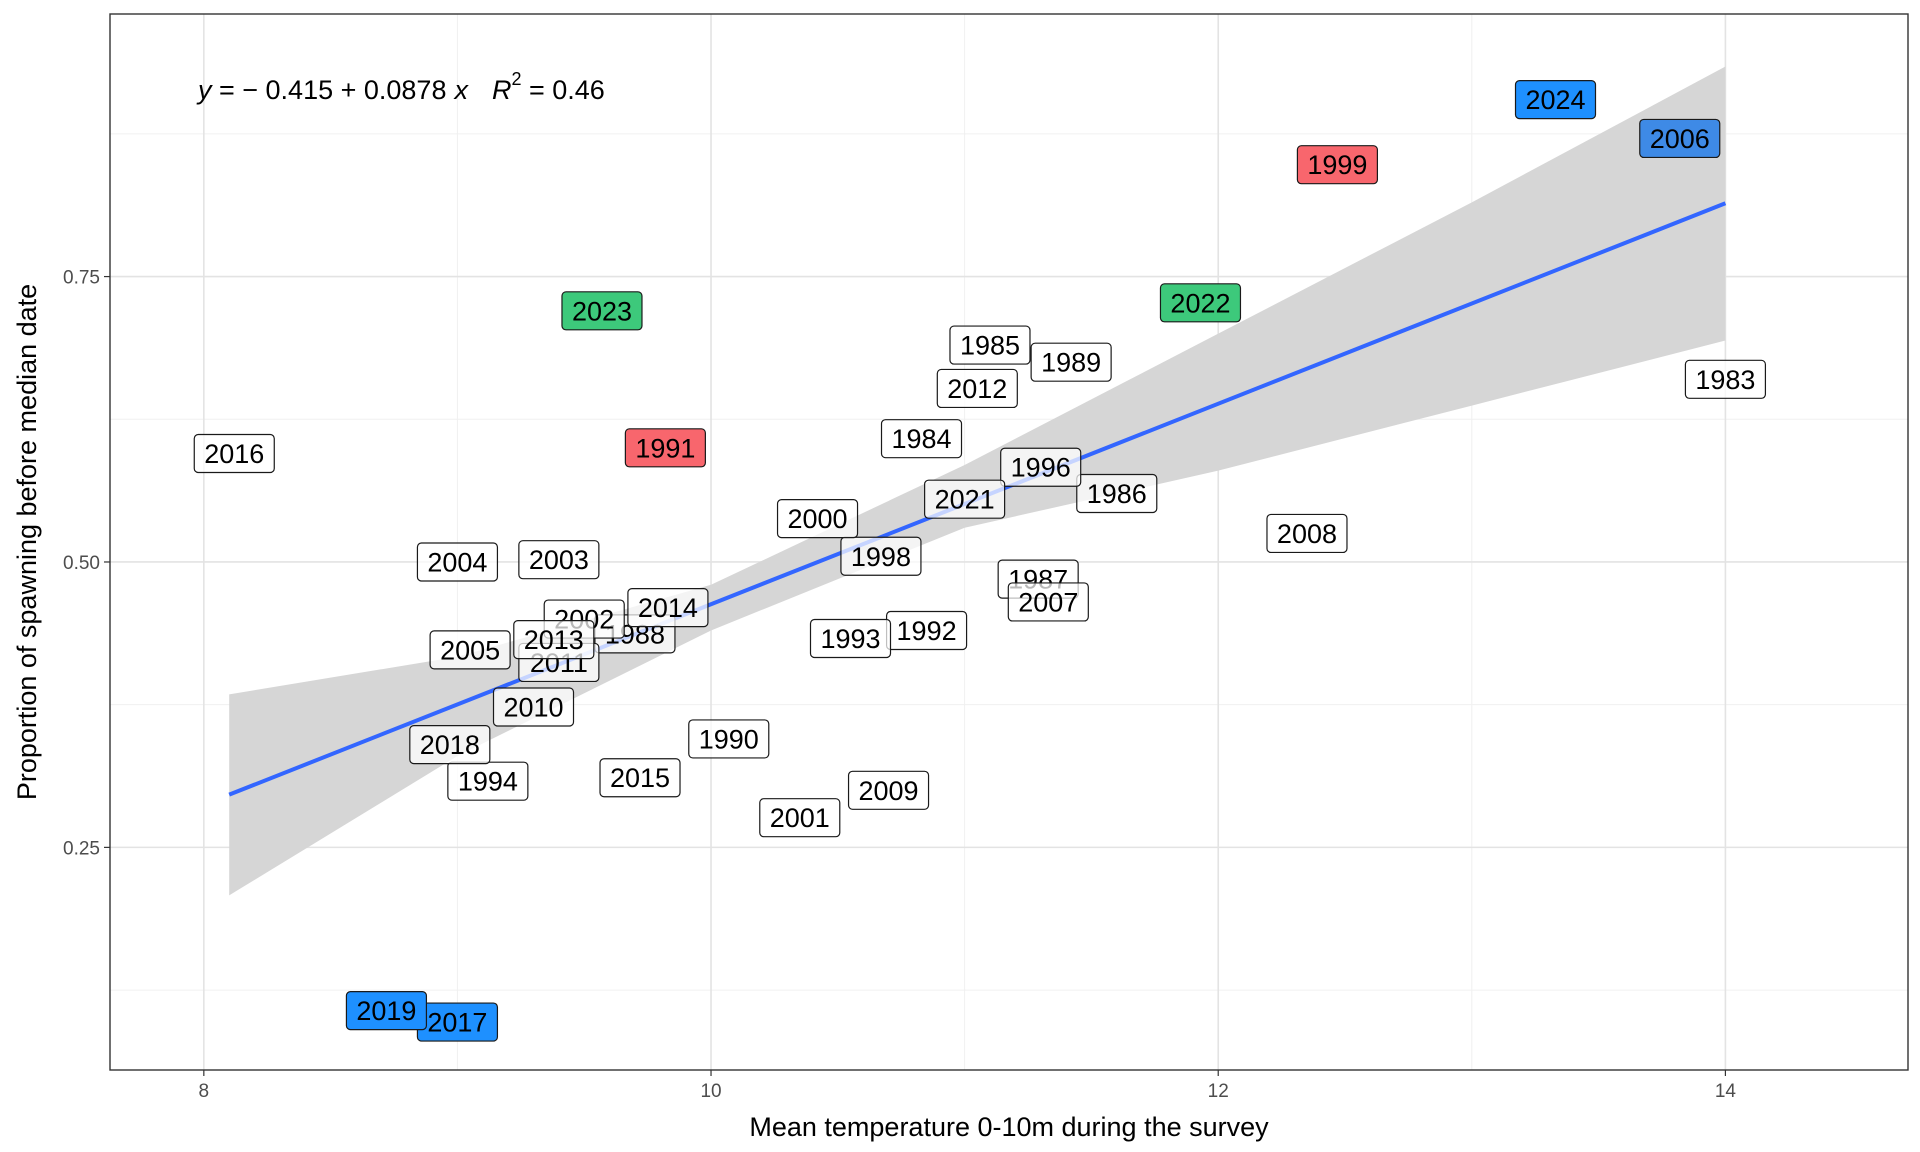 The height and width of the screenshot is (1152, 1920). I want to click on point-label: 1998, so click(881, 556).